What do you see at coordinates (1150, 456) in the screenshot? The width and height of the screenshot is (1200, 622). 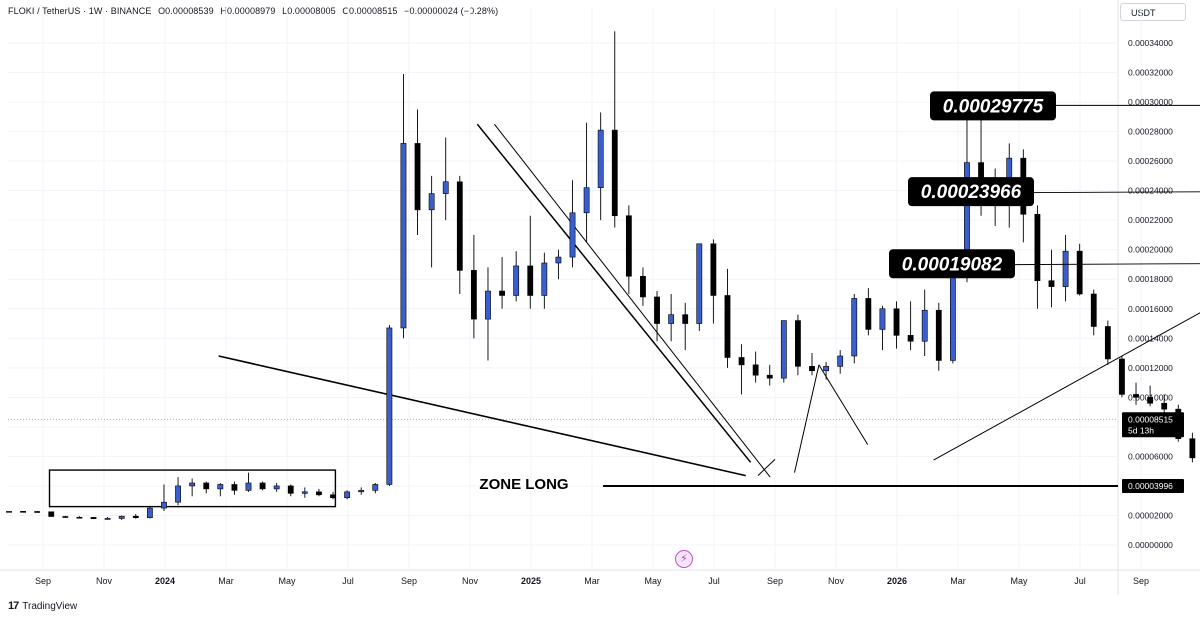 I see `y-tick-label: 0.00006000` at bounding box center [1150, 456].